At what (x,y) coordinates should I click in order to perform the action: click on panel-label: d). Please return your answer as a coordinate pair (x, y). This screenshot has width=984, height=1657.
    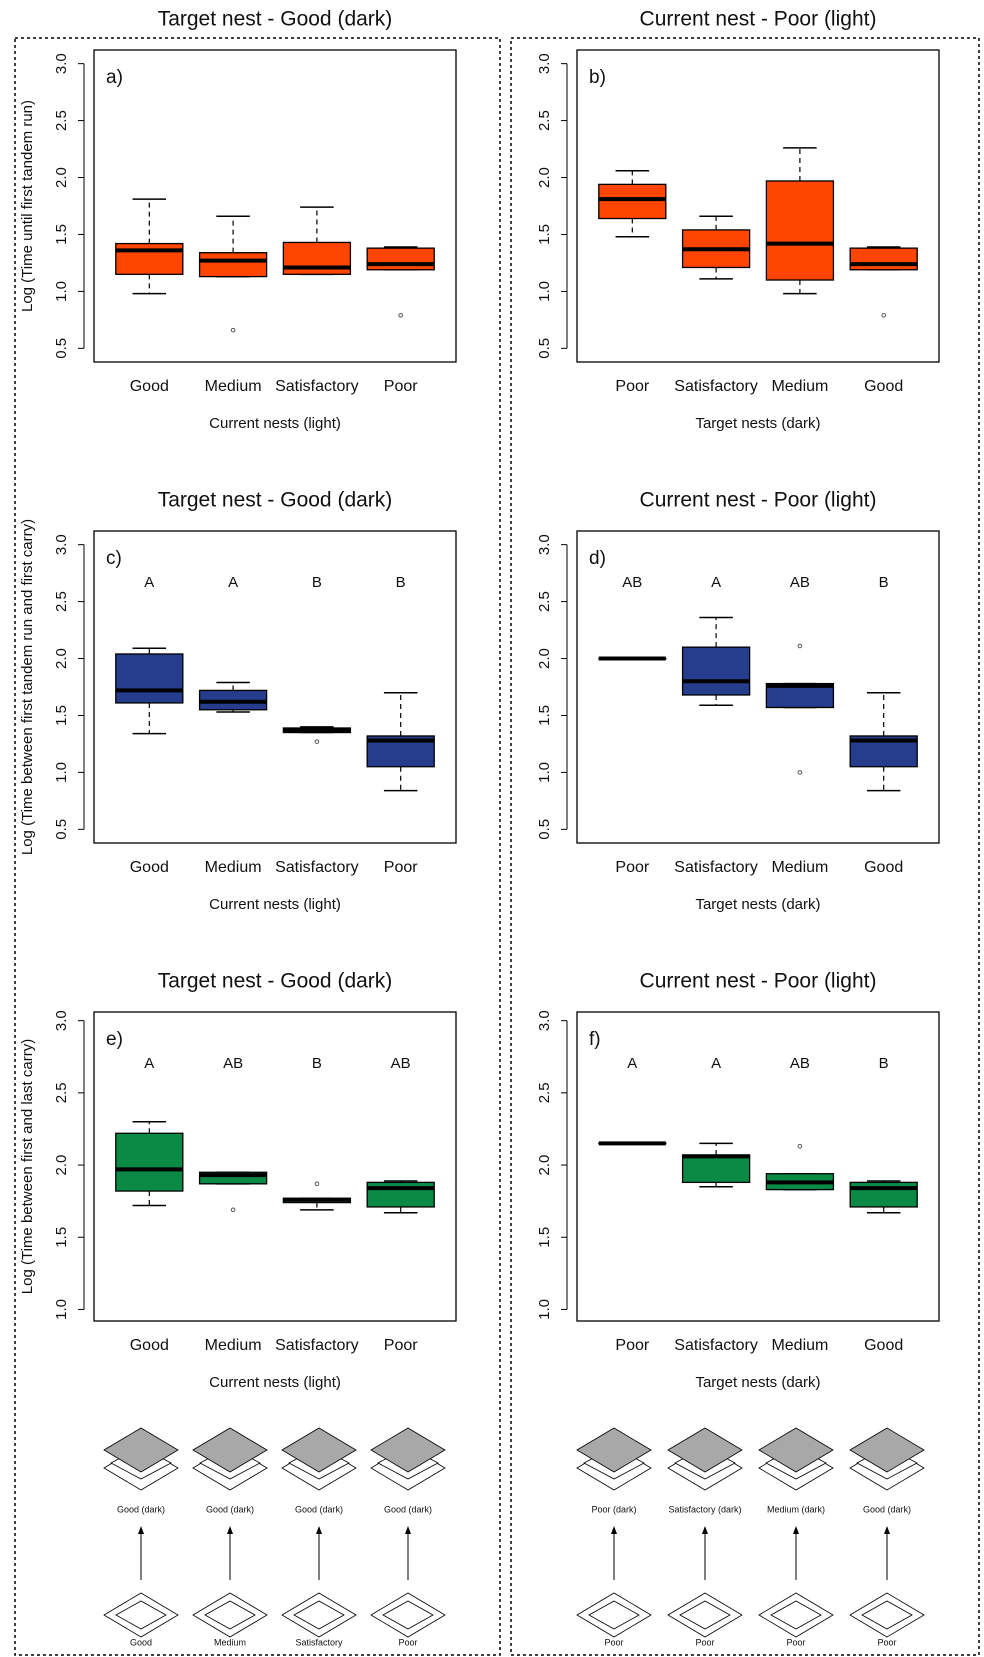
    Looking at the image, I should click on (597, 558).